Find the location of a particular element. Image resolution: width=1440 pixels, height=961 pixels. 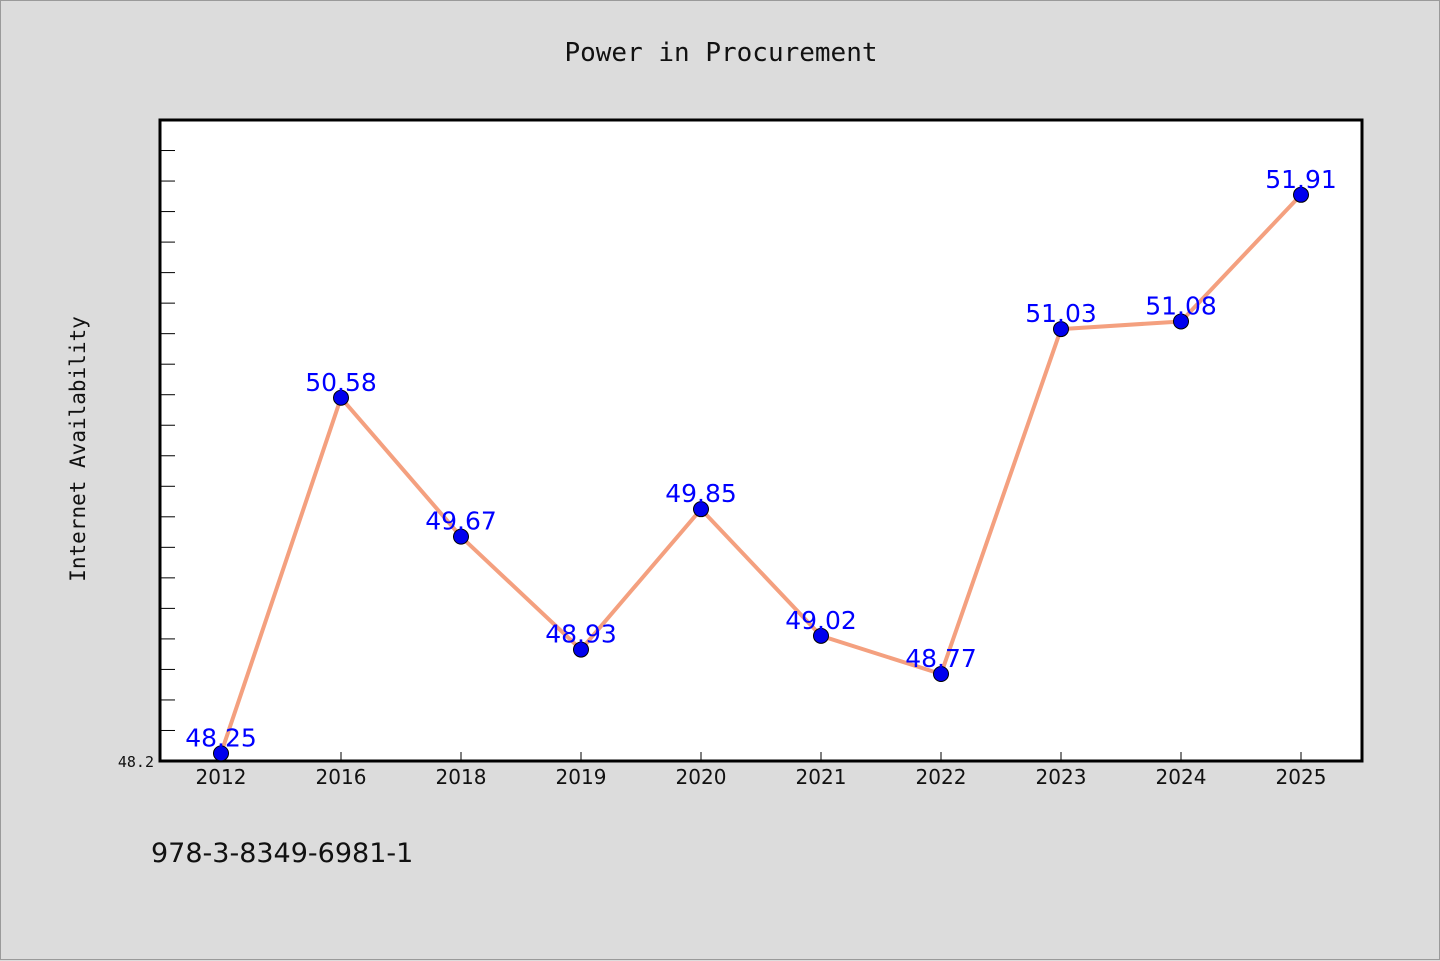

x-tick-label: 2012 is located at coordinates (221, 777).